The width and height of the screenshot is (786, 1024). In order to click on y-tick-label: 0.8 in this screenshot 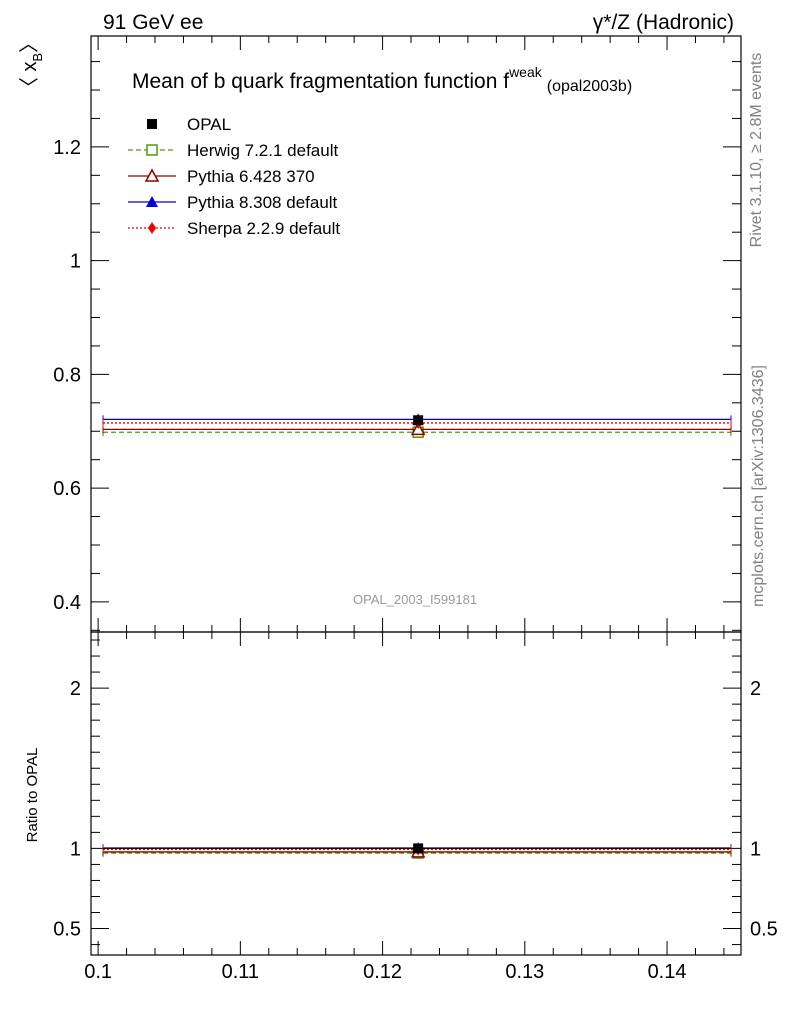, I will do `click(67, 375)`.